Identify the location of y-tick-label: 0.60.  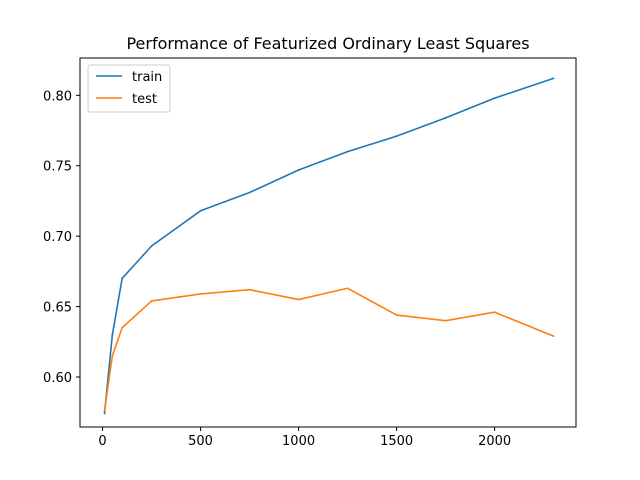
(57, 378).